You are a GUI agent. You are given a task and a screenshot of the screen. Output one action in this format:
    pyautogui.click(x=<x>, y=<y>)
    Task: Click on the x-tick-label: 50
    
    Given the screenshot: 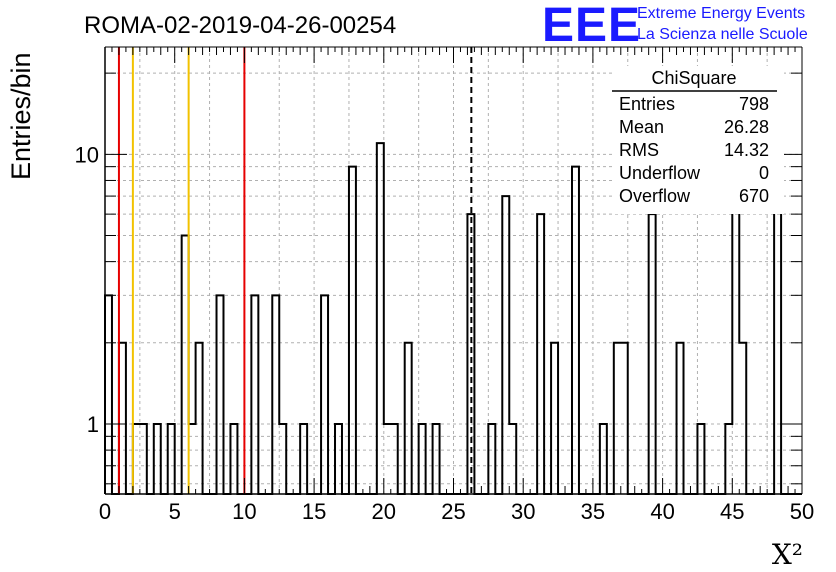 What is the action you would take?
    pyautogui.click(x=802, y=511)
    